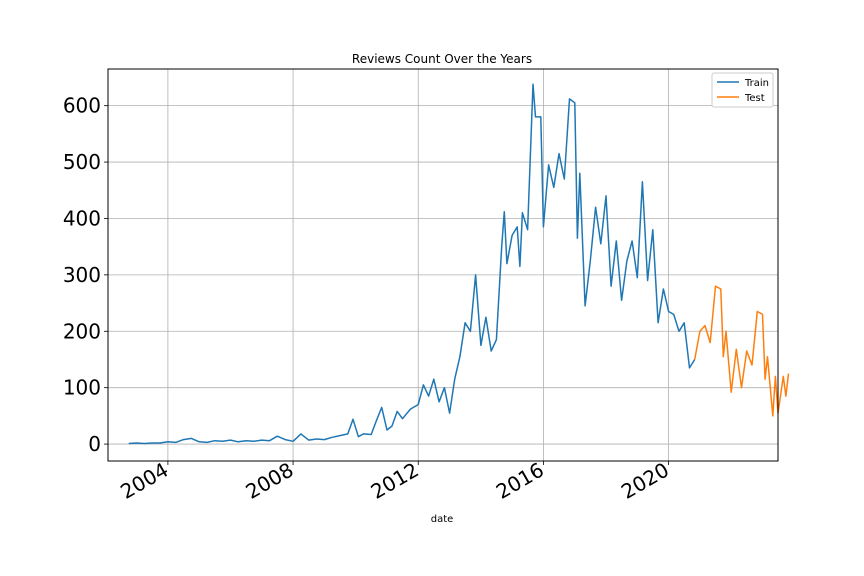  Describe the element at coordinates (742, 90) in the screenshot. I see `legend: Train Test` at that location.